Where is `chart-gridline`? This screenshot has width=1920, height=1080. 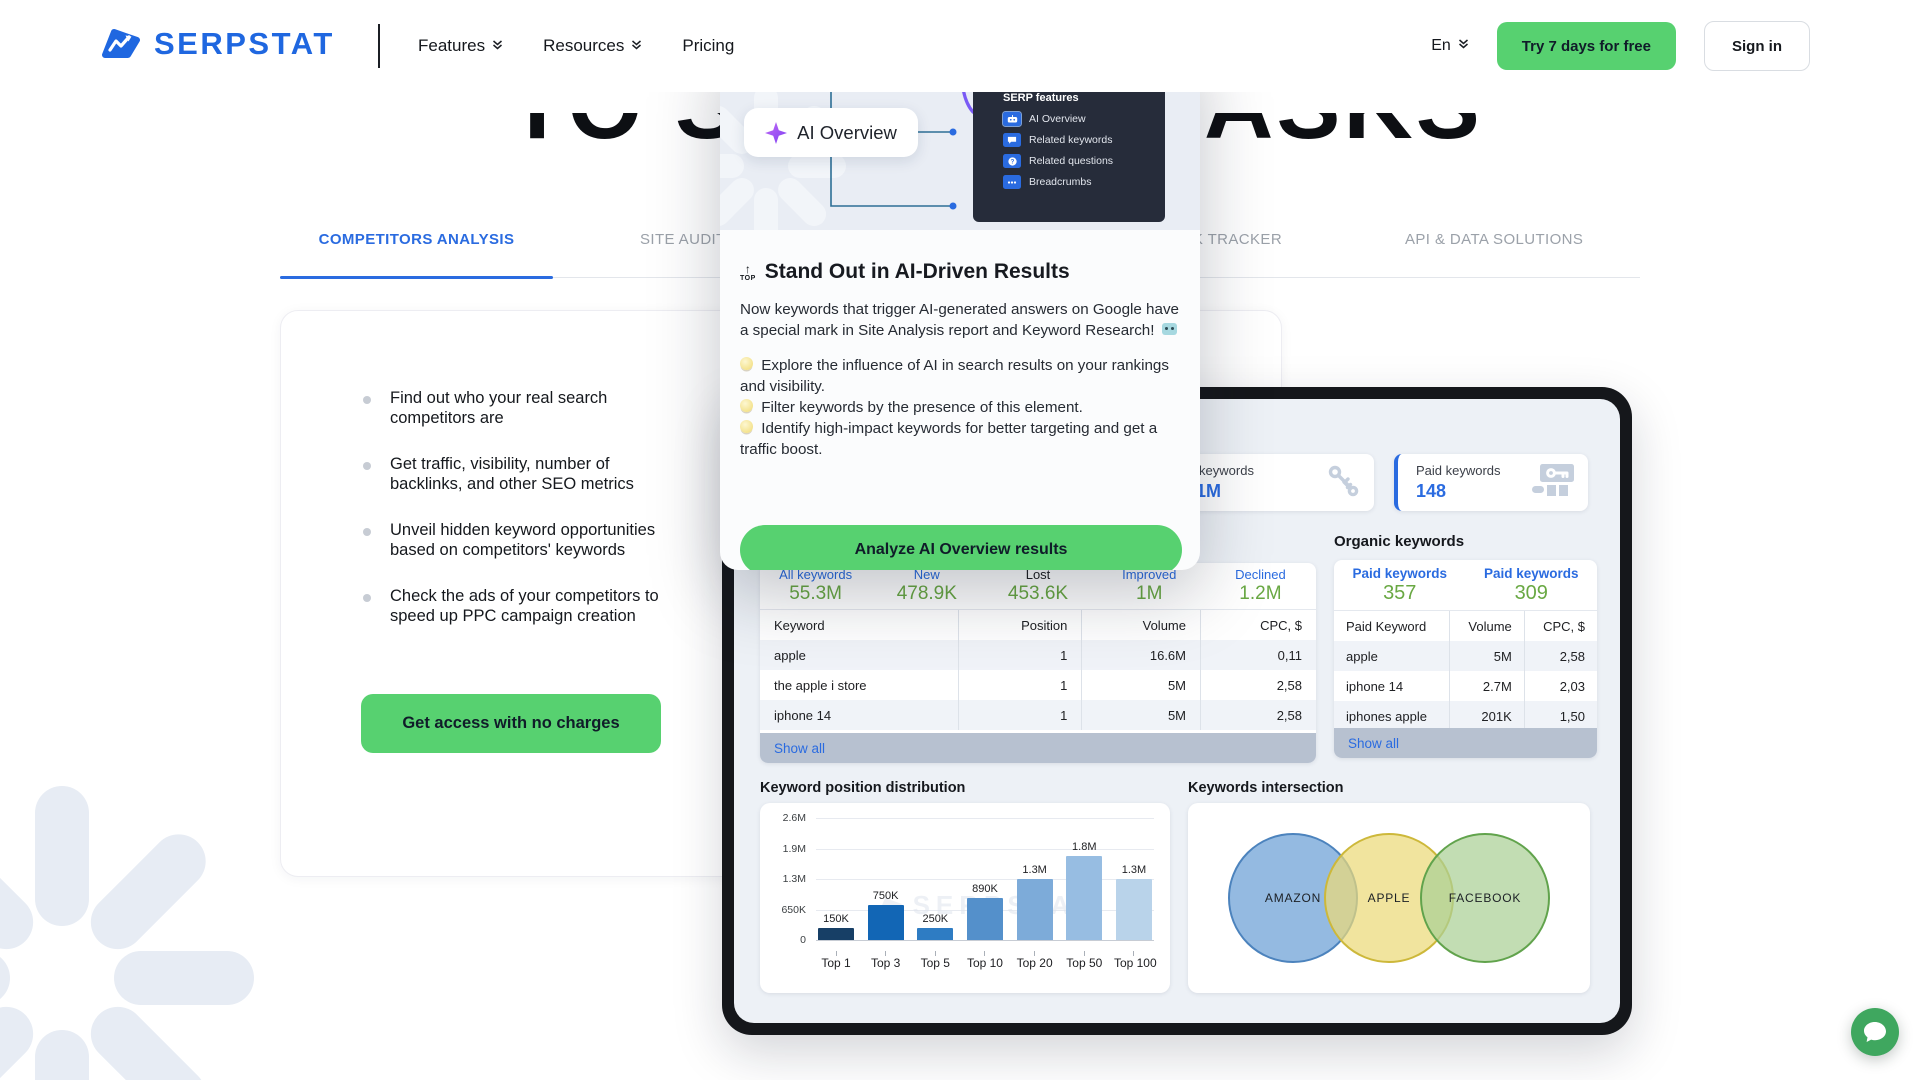
chart-gridline is located at coordinates (985, 849).